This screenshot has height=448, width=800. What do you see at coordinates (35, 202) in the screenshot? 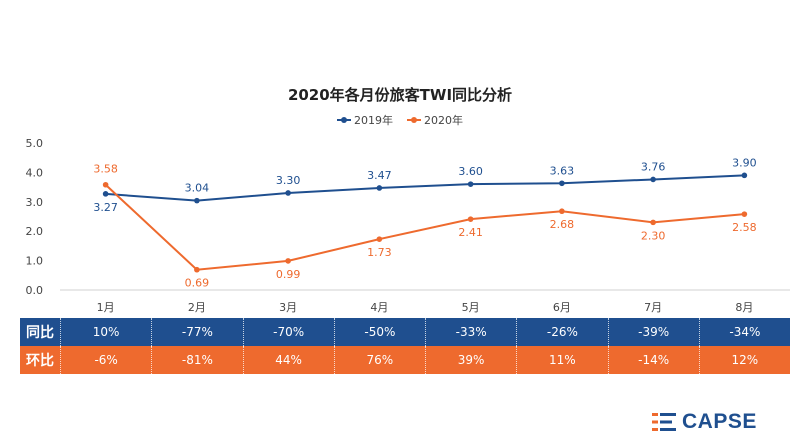
I see `y-tick-label: 3.0` at bounding box center [35, 202].